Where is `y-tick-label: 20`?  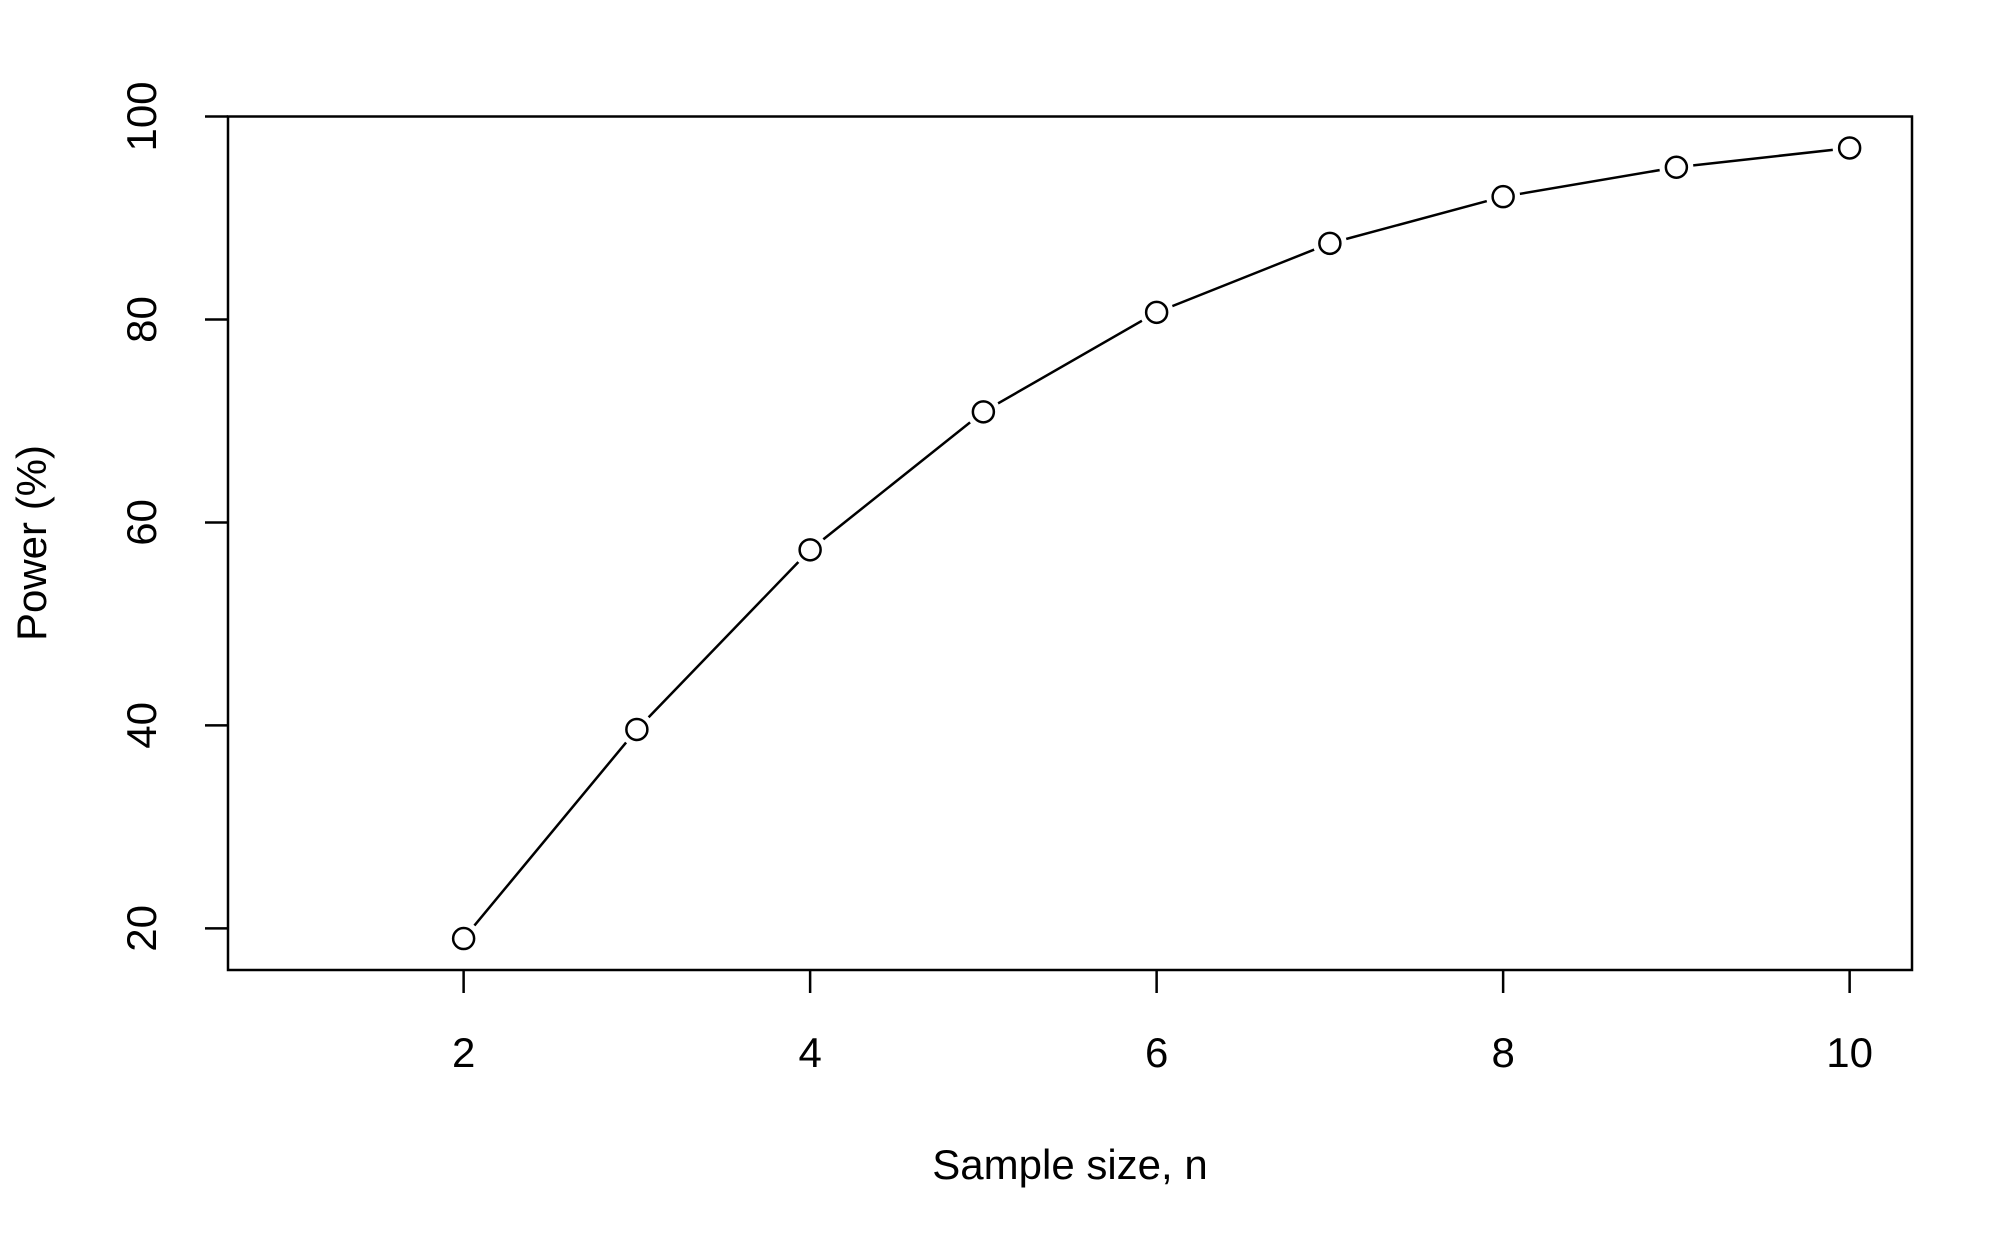 y-tick-label: 20 is located at coordinates (141, 928).